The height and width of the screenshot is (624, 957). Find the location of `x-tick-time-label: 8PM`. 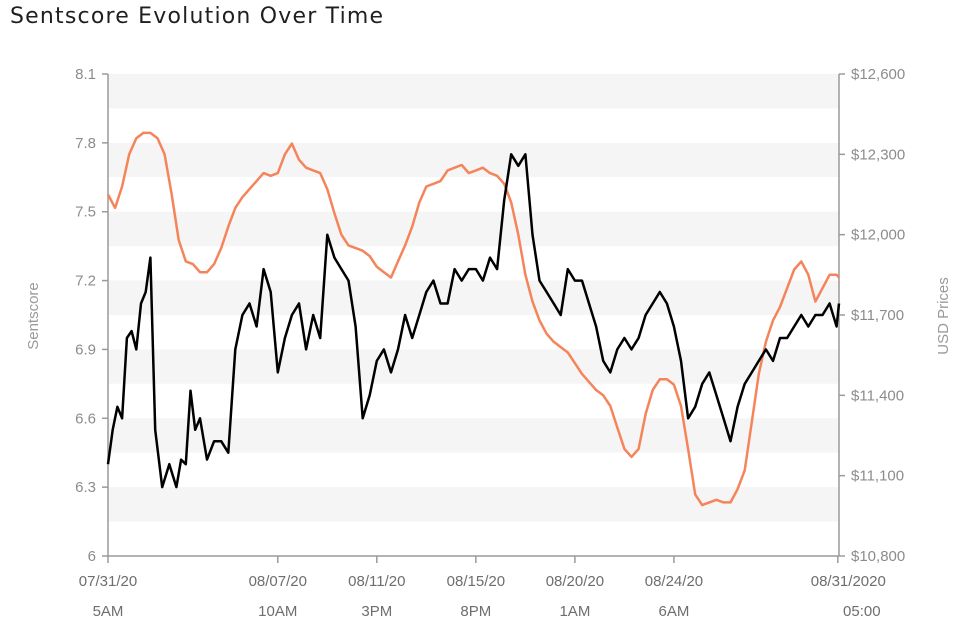

x-tick-time-label: 8PM is located at coordinates (475, 611).